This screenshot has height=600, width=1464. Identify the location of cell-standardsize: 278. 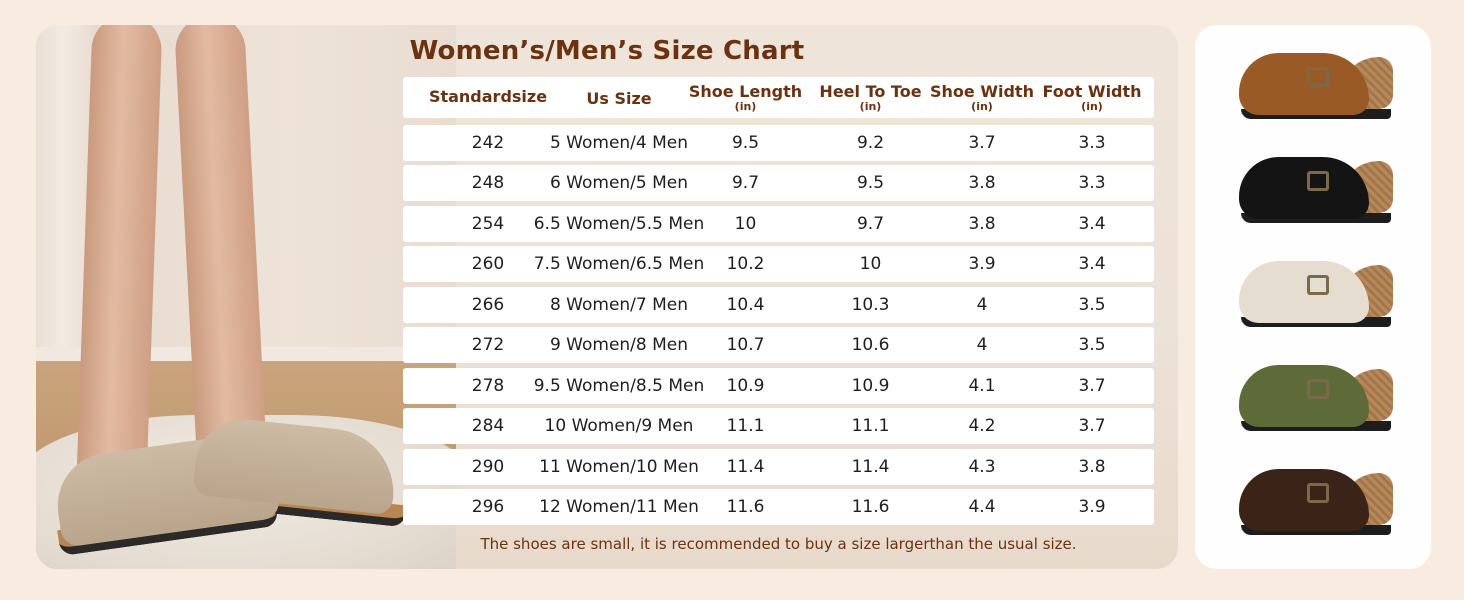
(488, 386).